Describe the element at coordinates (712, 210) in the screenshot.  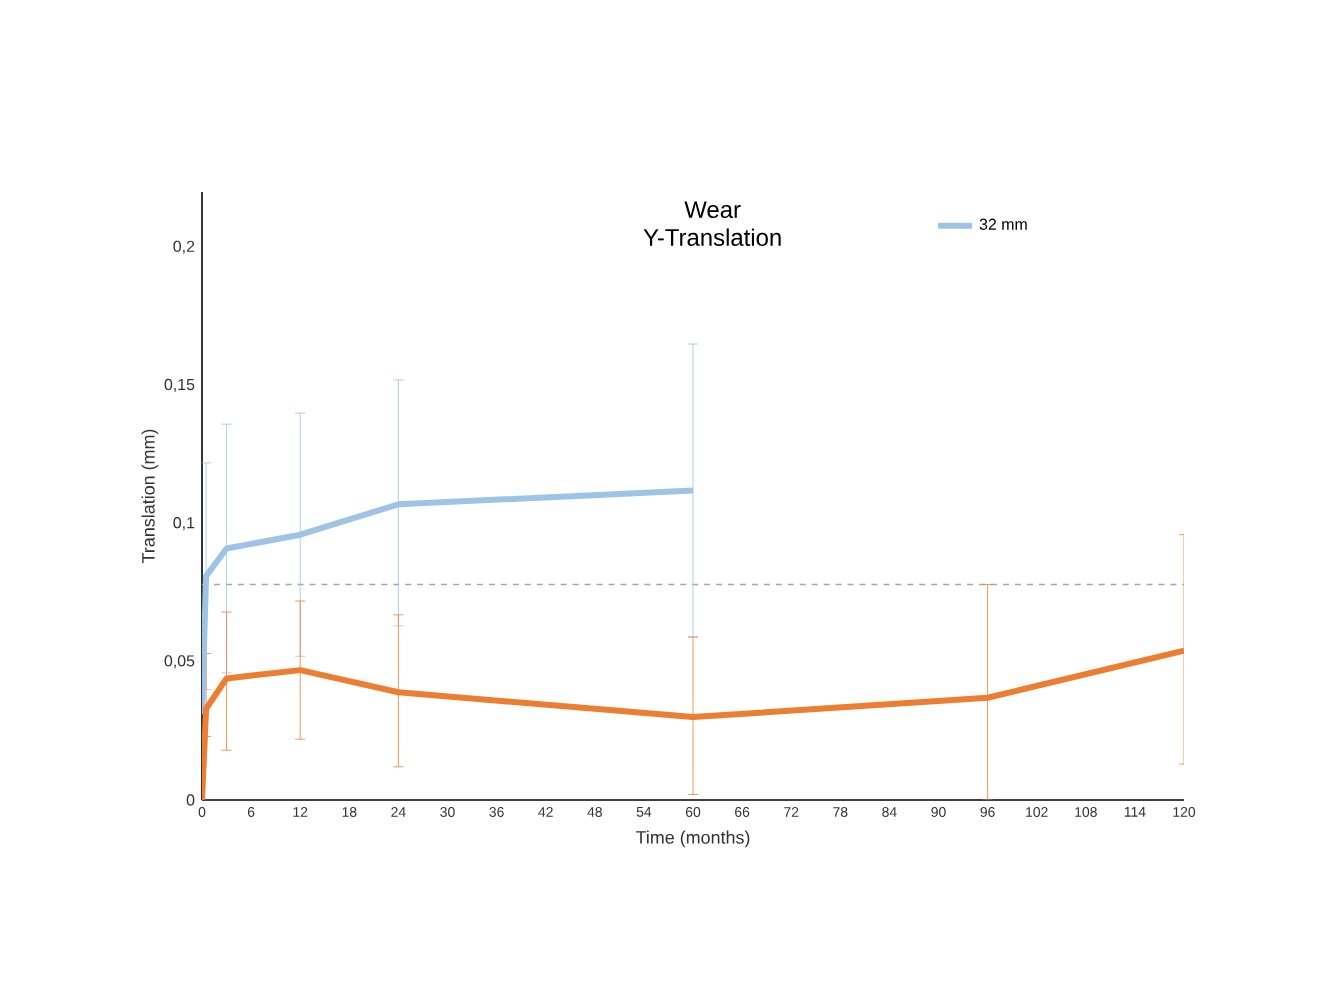
I see `chart-title: Wear` at that location.